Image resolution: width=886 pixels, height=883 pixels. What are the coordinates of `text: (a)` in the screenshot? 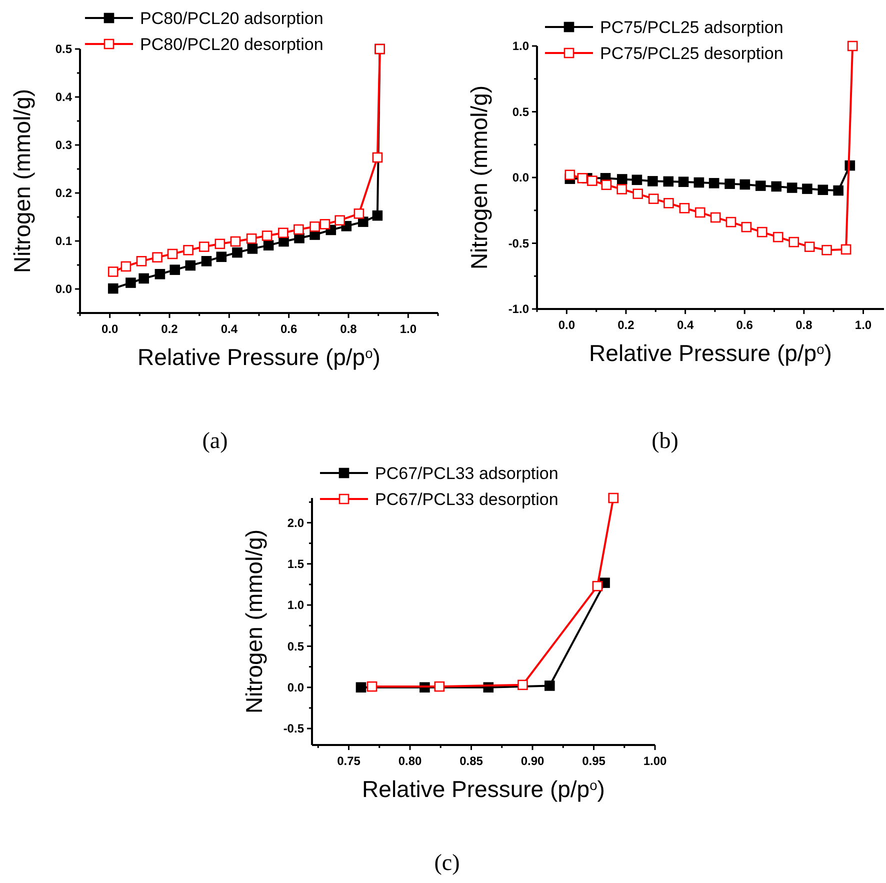 It's located at (215, 441).